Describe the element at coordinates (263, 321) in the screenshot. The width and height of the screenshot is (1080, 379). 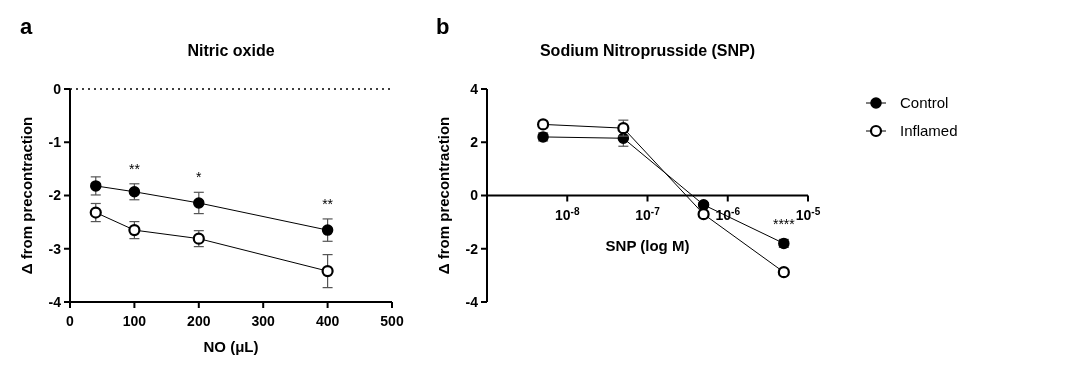
I see `x-tick-label: 300` at that location.